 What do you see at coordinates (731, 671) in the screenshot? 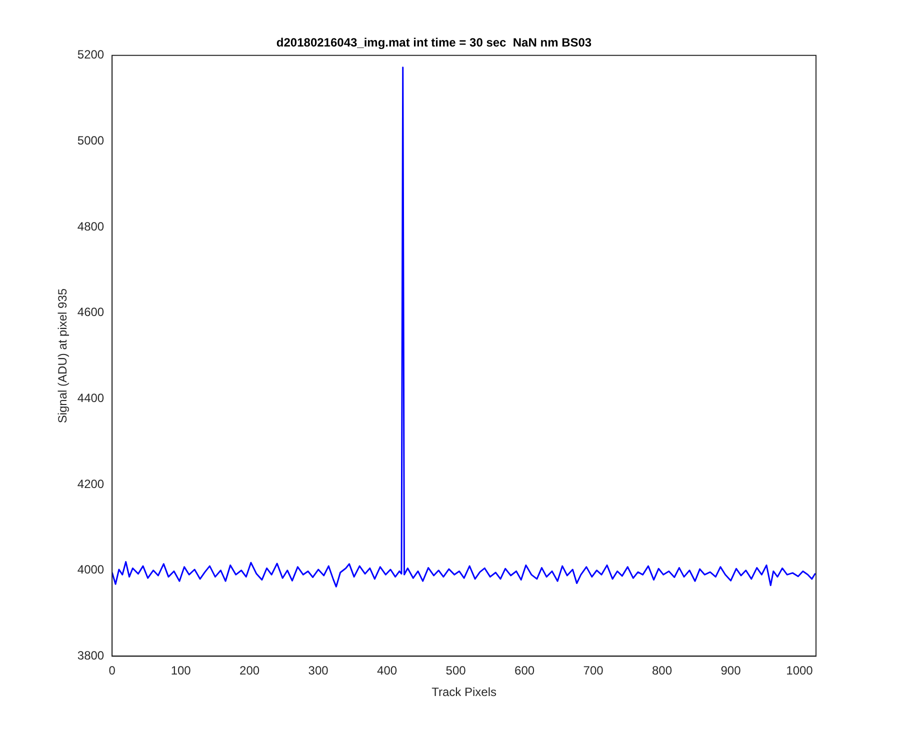
I see `x-tick-label: 900` at bounding box center [731, 671].